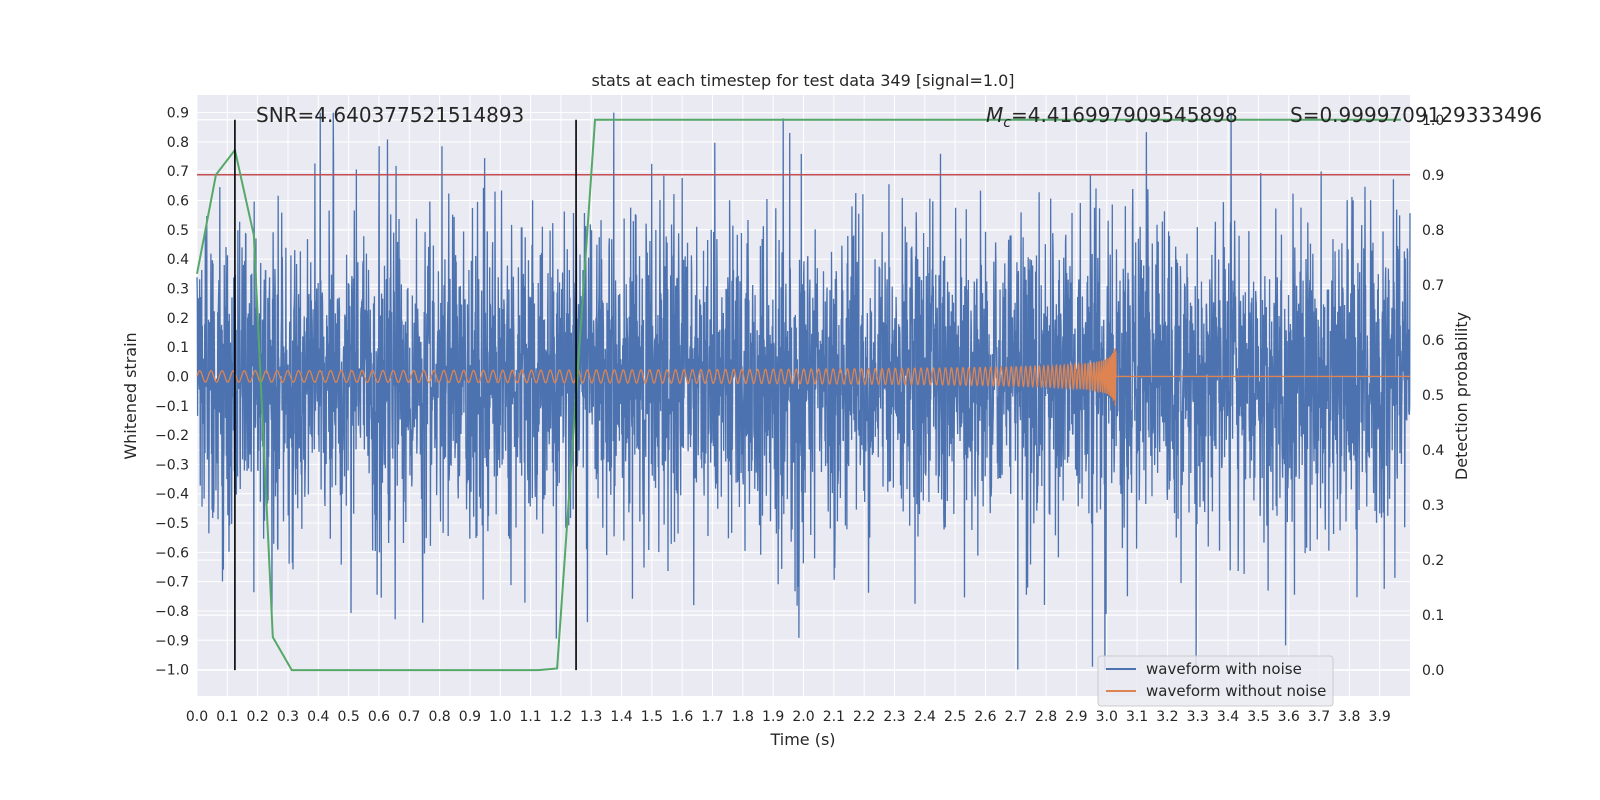  I want to click on x-tick-label: 1.4, so click(621, 717).